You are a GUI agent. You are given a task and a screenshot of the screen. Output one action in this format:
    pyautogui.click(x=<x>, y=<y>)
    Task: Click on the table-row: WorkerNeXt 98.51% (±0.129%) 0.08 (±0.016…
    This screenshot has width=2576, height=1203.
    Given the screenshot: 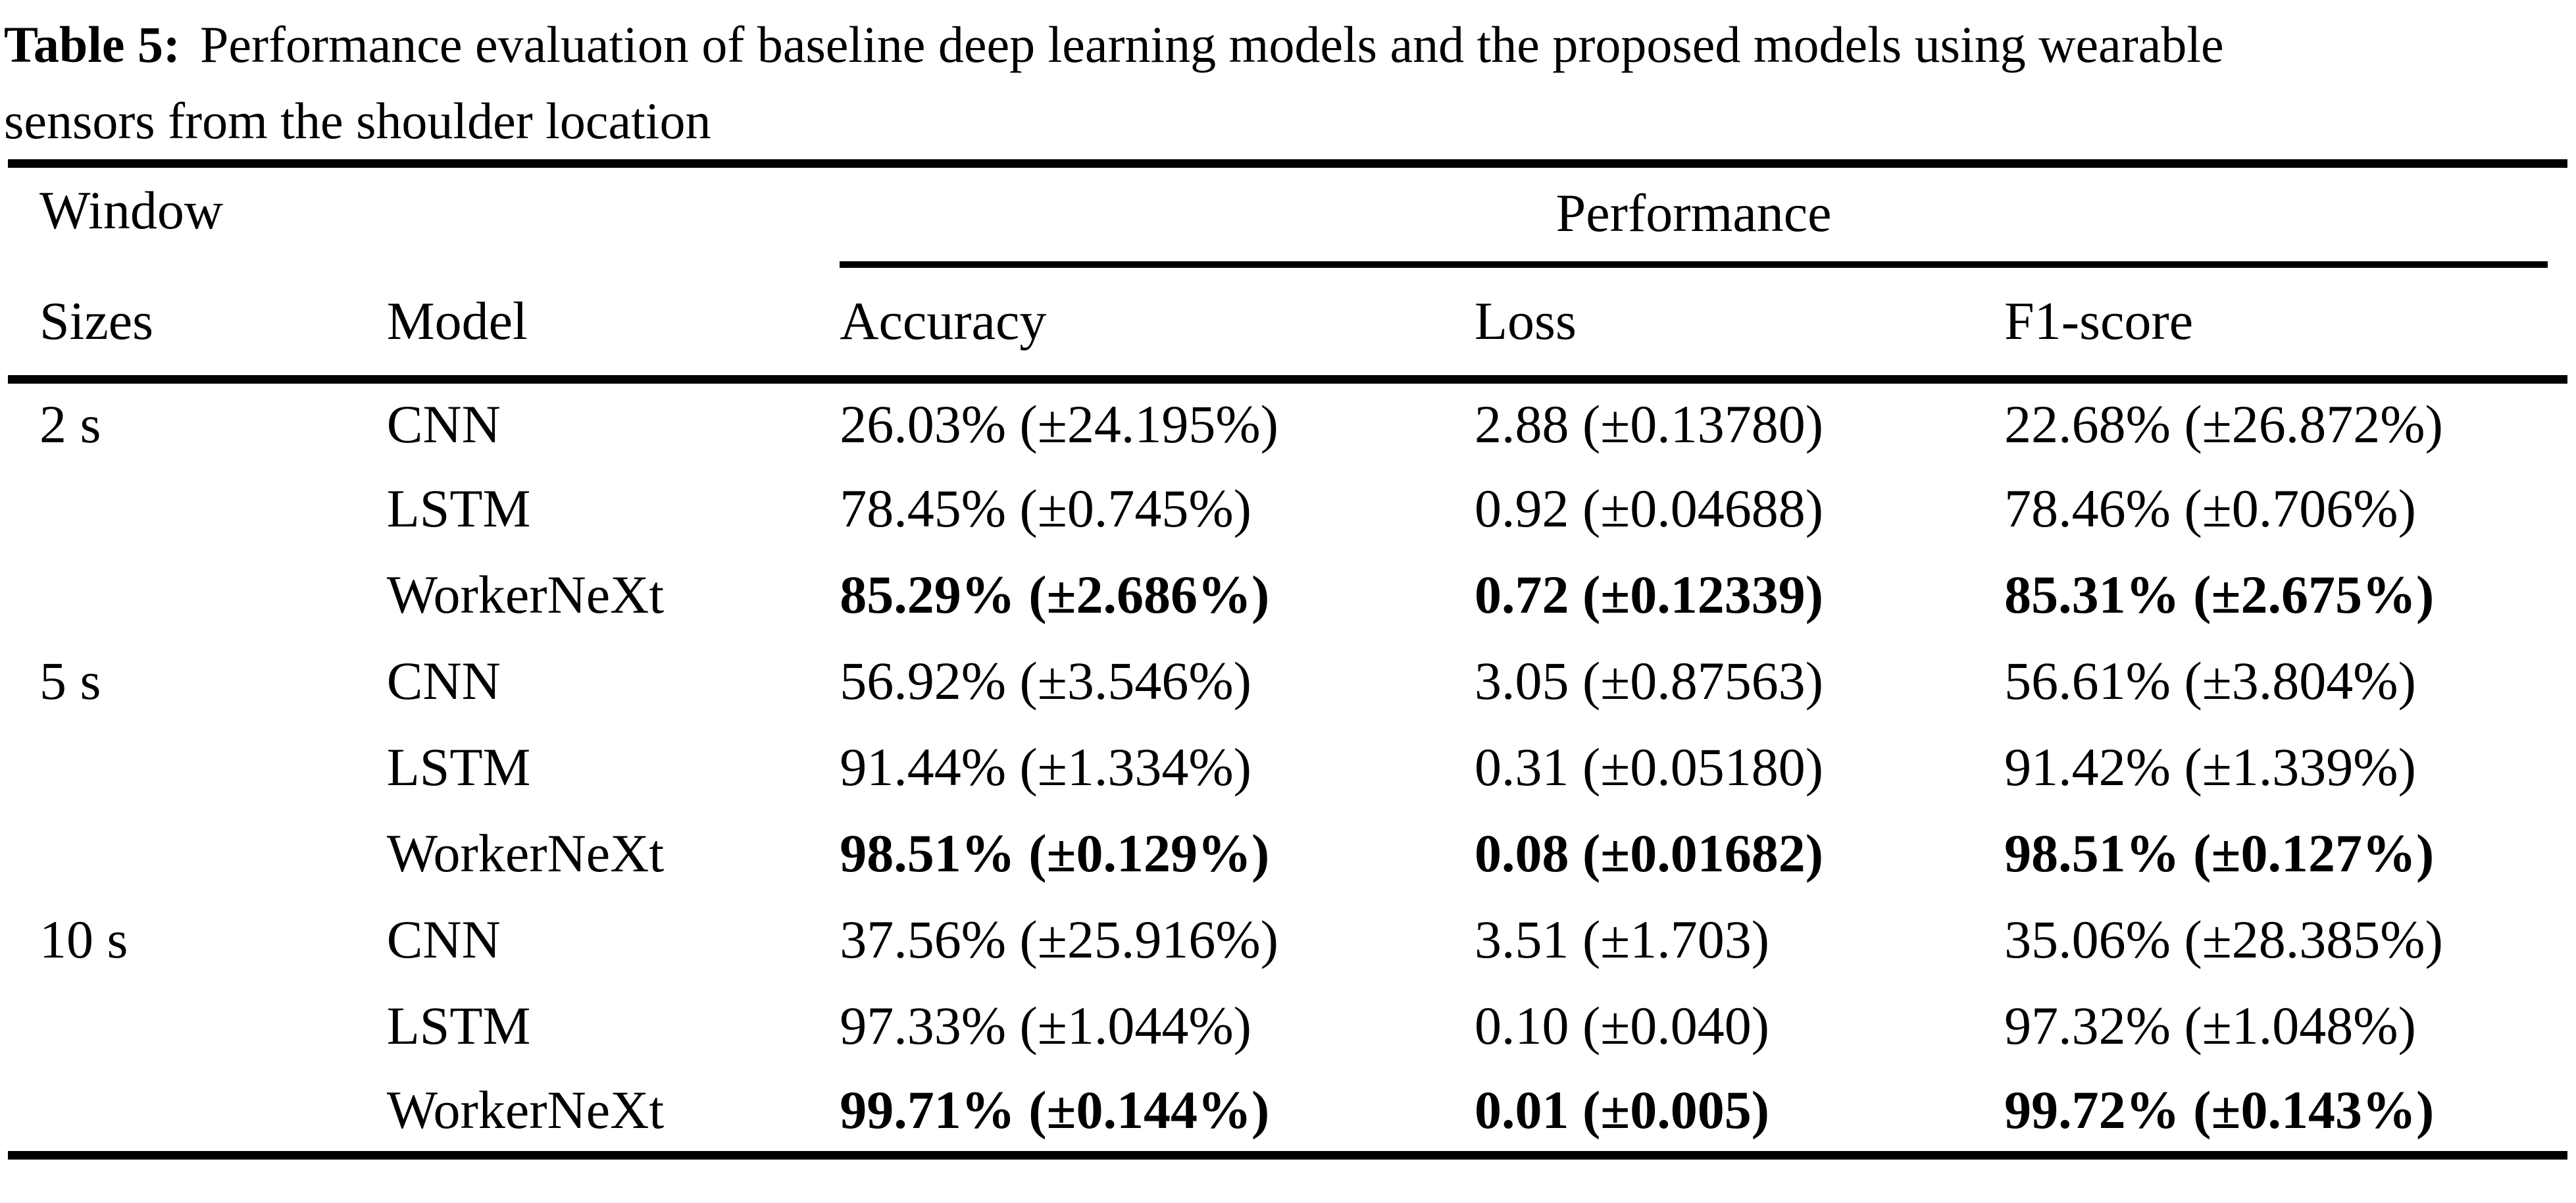 What is the action you would take?
    pyautogui.click(x=1287, y=854)
    